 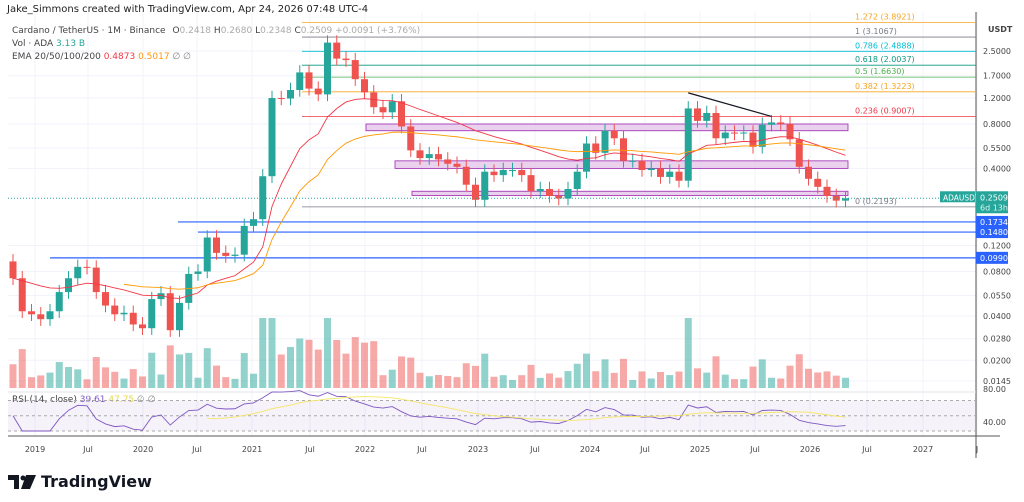 What do you see at coordinates (33, 44) in the screenshot?
I see `volume-label: Vol · ADA` at bounding box center [33, 44].